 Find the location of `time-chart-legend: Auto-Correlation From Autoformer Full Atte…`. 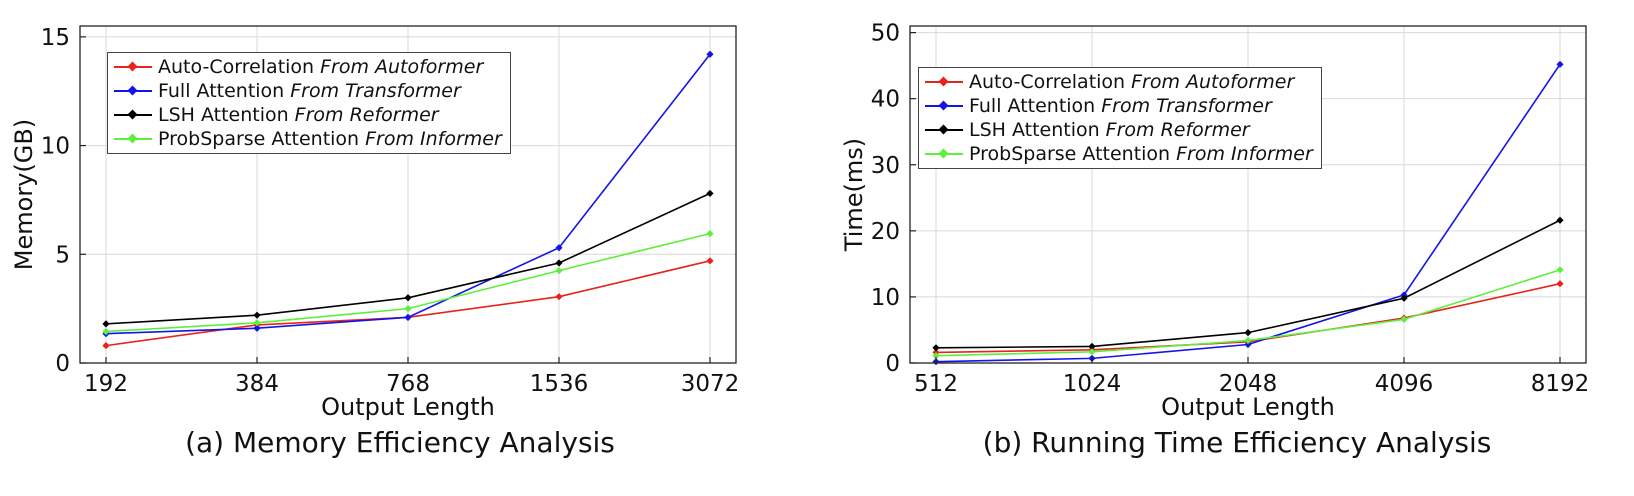

time-chart-legend: Auto-Correlation From Autoformer Full Atte… is located at coordinates (1120, 118).